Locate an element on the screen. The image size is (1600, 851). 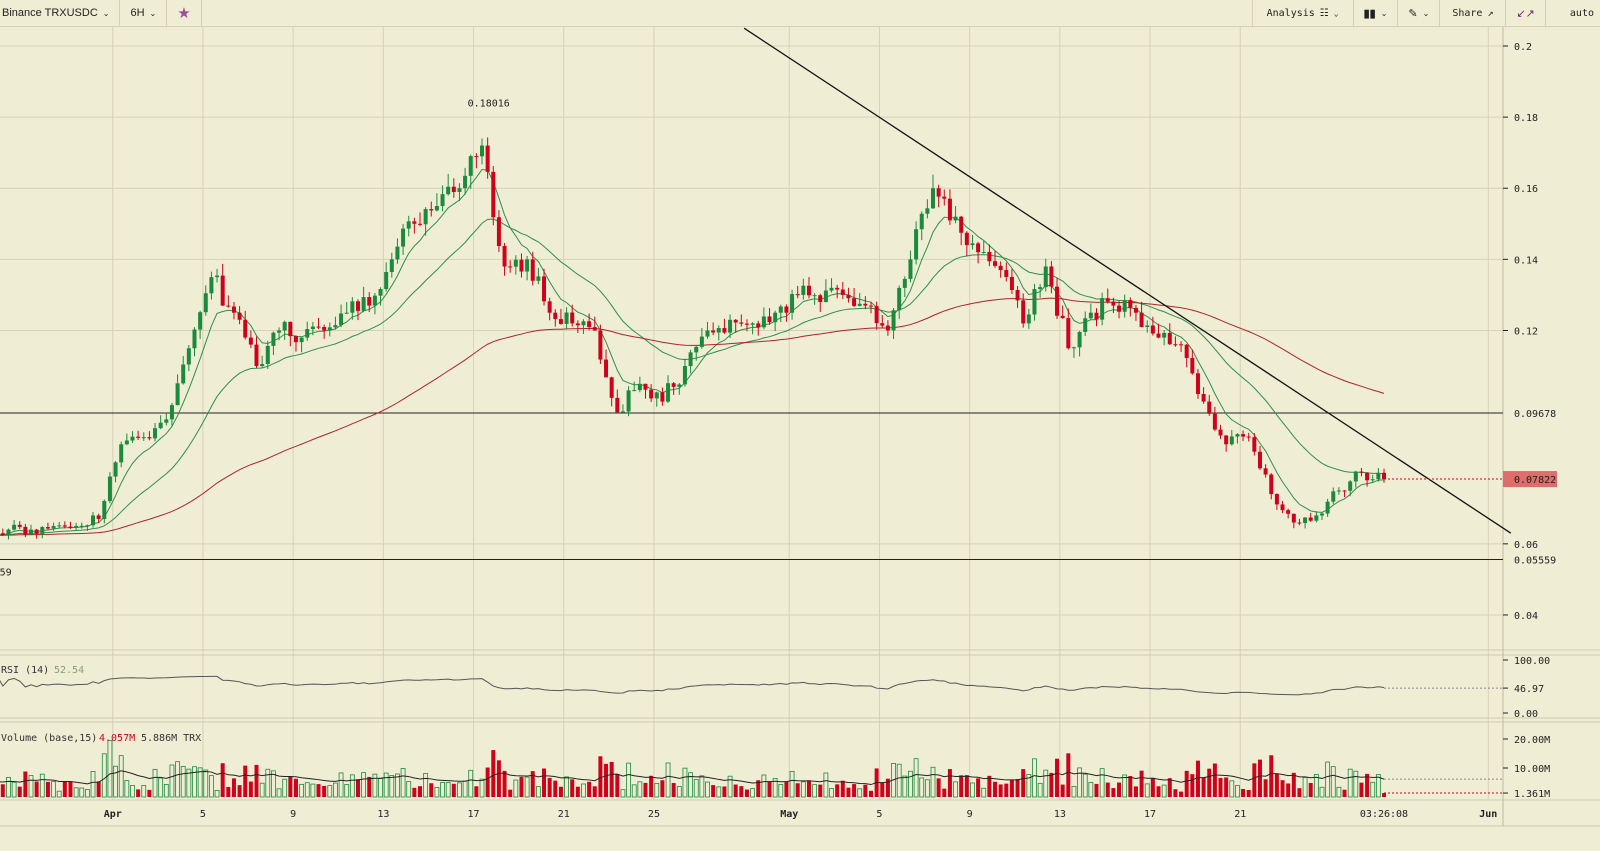
volume-ma-value: 5.886M TRX is located at coordinates (171, 738).